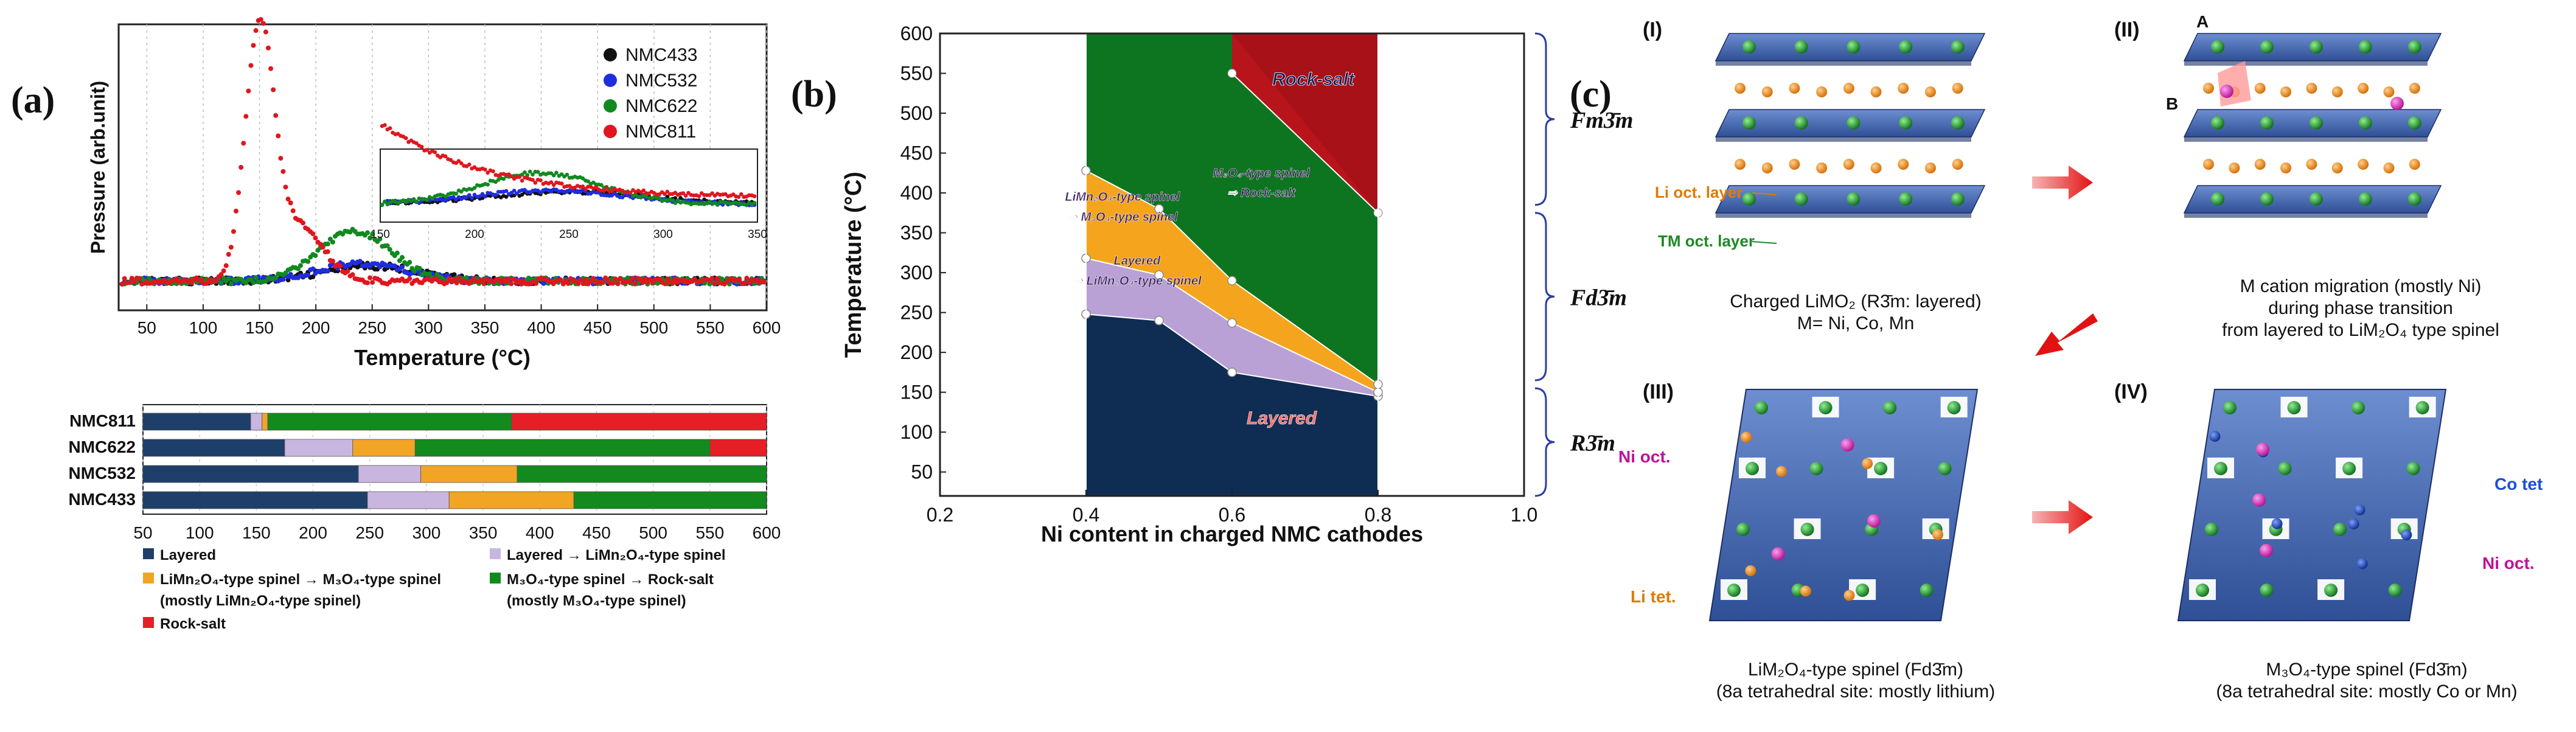 This screenshot has width=2576, height=732. I want to click on legend-marker, so click(610, 80).